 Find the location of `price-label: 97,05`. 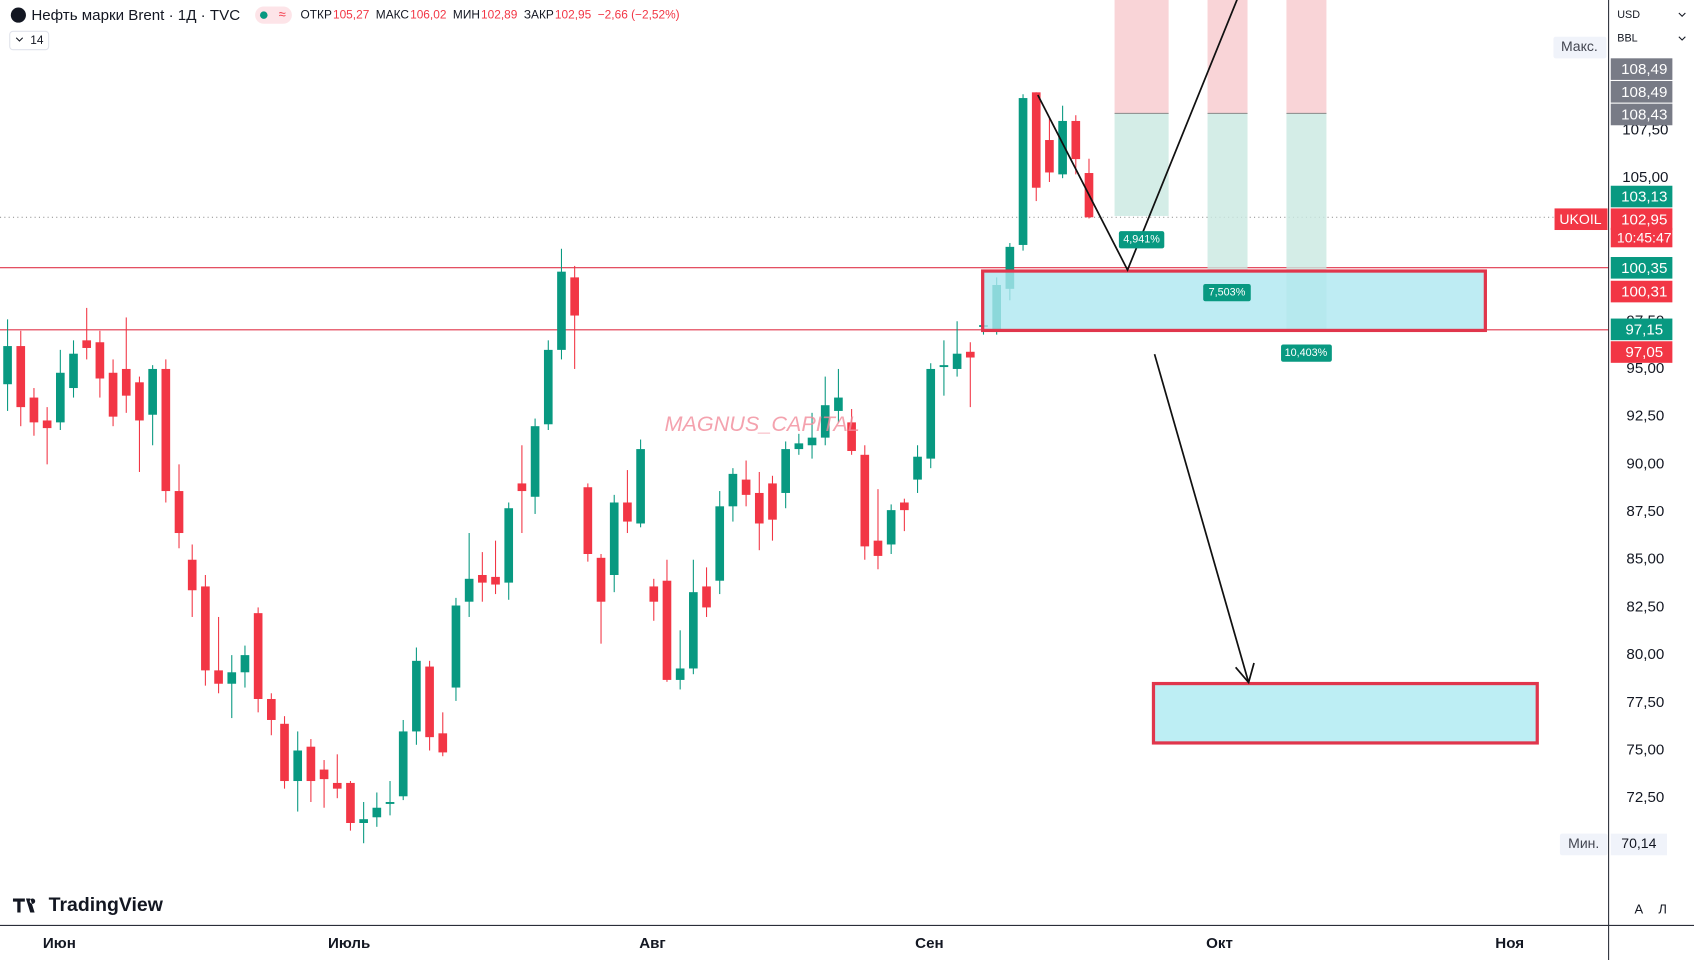

price-label: 97,05 is located at coordinates (1644, 352).